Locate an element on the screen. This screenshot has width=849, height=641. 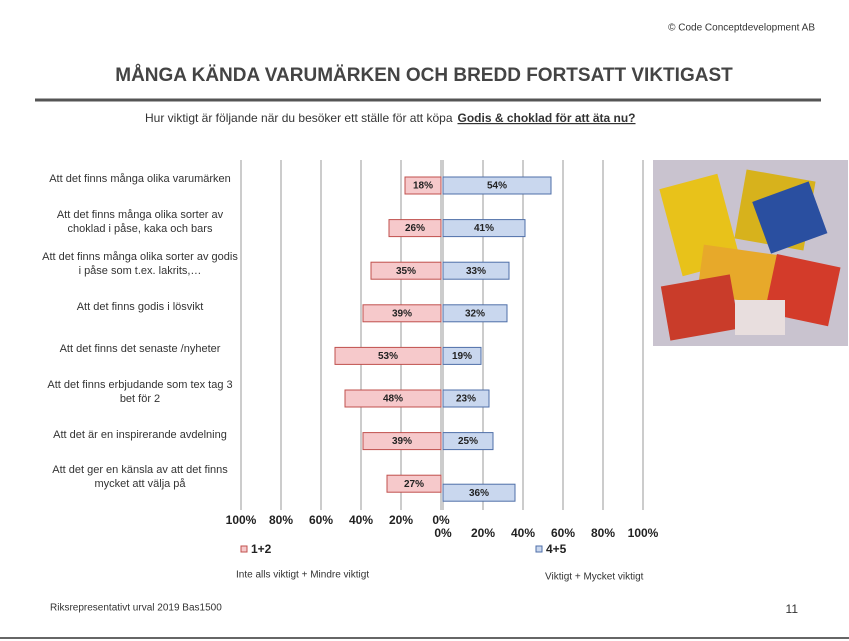
value-label: 25% is located at coordinates (468, 441).